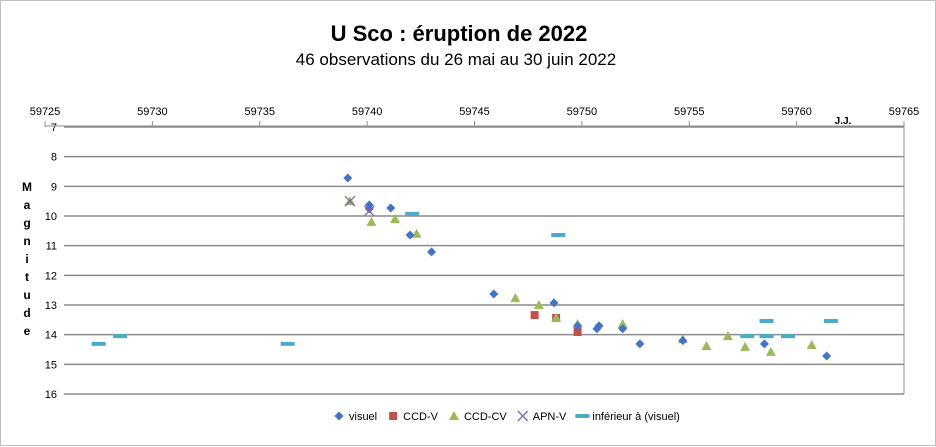 This screenshot has width=936, height=447. Describe the element at coordinates (51, 395) in the screenshot. I see `y-tick-label: 16` at that location.